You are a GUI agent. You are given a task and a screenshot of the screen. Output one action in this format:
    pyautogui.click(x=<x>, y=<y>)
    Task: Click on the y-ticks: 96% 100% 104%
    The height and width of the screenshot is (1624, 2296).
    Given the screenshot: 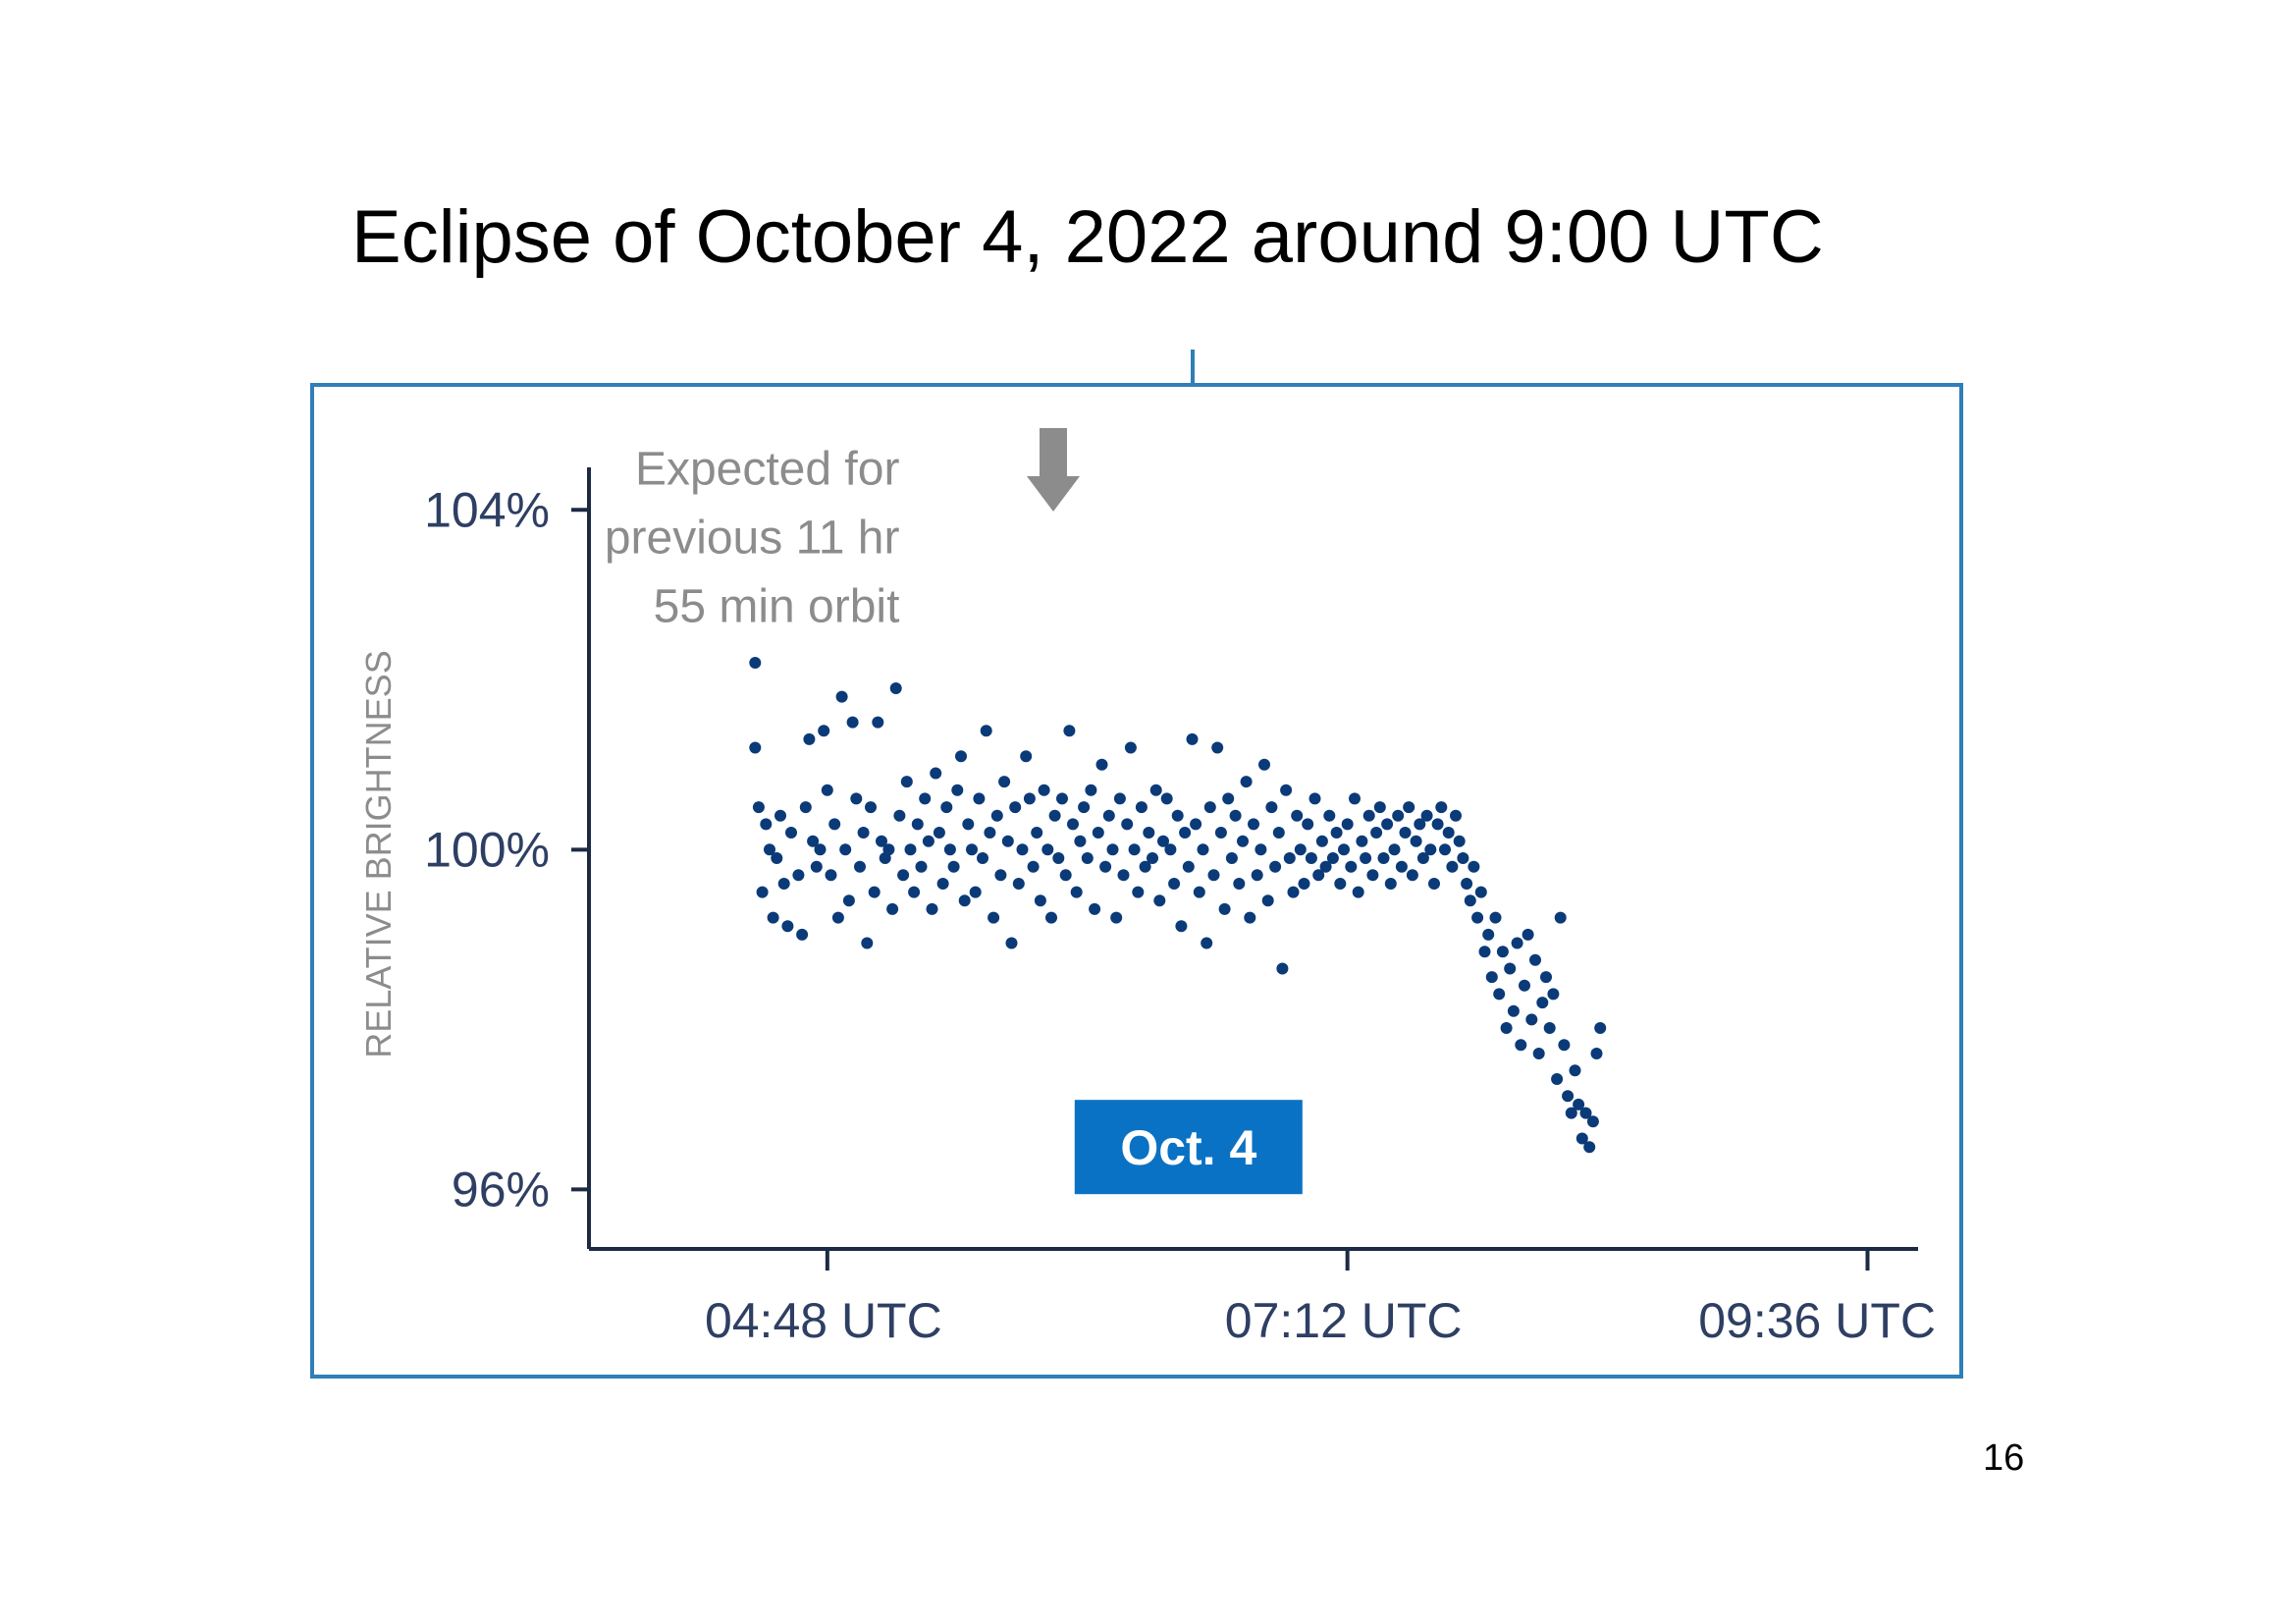 What is the action you would take?
    pyautogui.click(x=506, y=849)
    